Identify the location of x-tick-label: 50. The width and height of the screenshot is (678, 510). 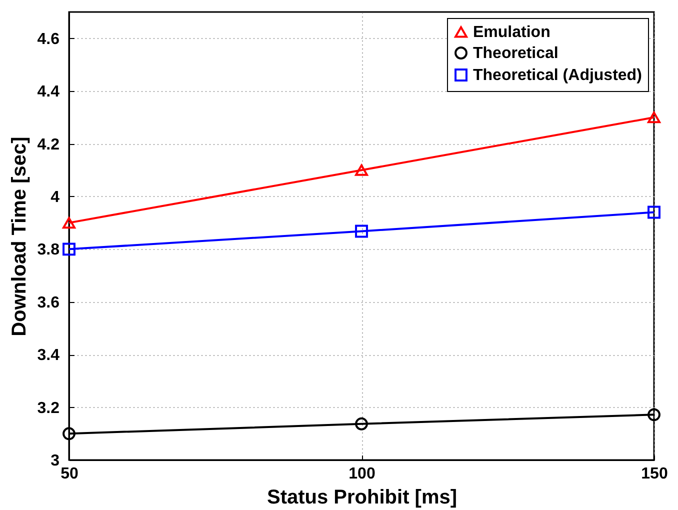
(69, 474).